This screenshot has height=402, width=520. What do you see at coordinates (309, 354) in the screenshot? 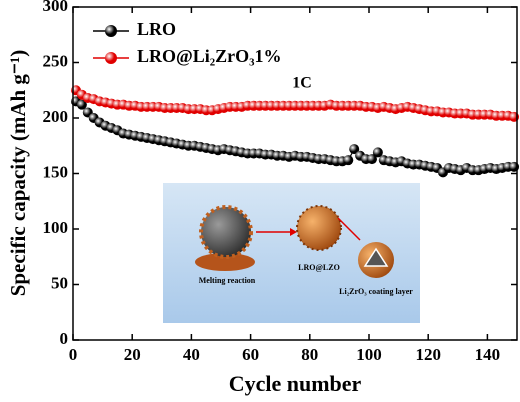
I see `x-tick-label: 80` at bounding box center [309, 354].